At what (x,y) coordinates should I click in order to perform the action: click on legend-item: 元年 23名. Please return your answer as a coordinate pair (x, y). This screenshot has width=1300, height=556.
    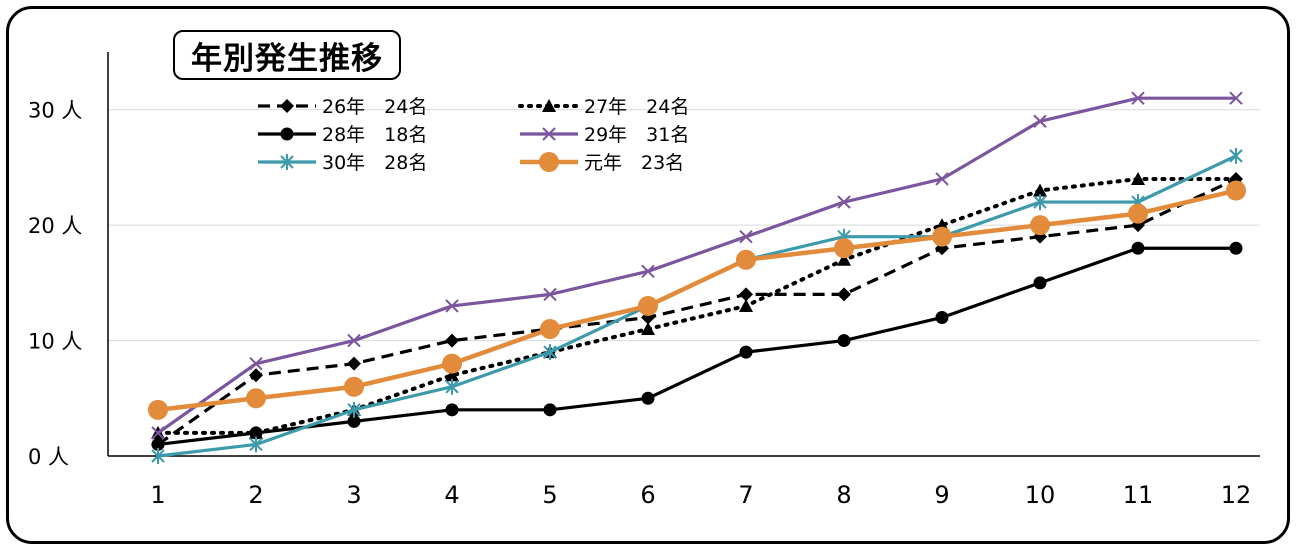
    Looking at the image, I should click on (602, 163).